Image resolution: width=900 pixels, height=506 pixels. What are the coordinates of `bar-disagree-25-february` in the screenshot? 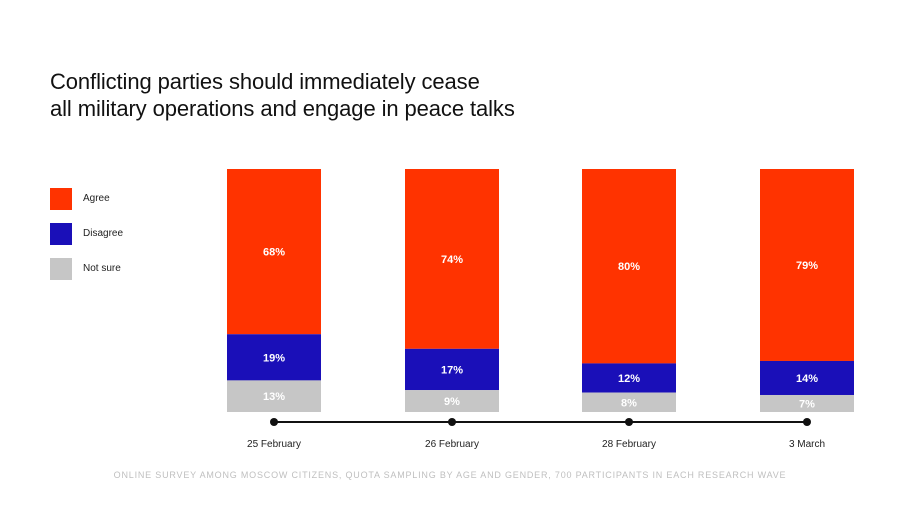 It's located at (274, 357).